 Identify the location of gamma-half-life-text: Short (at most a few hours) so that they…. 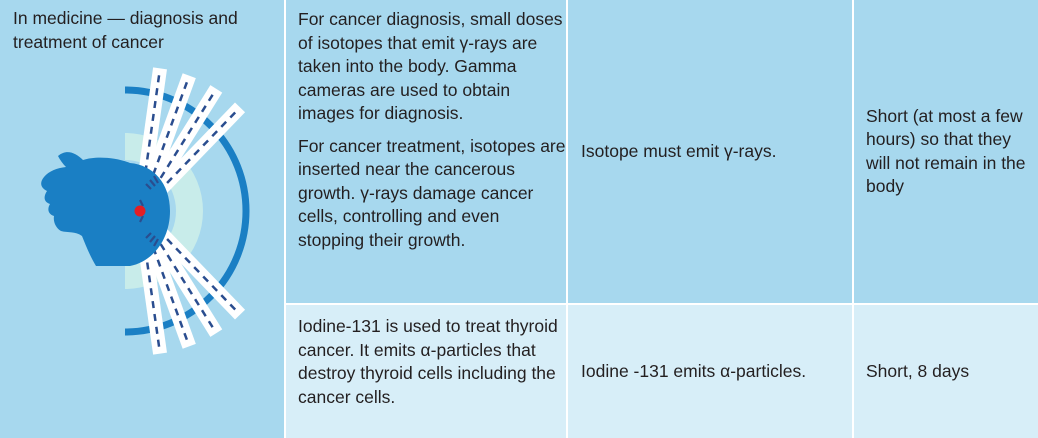
(946, 151).